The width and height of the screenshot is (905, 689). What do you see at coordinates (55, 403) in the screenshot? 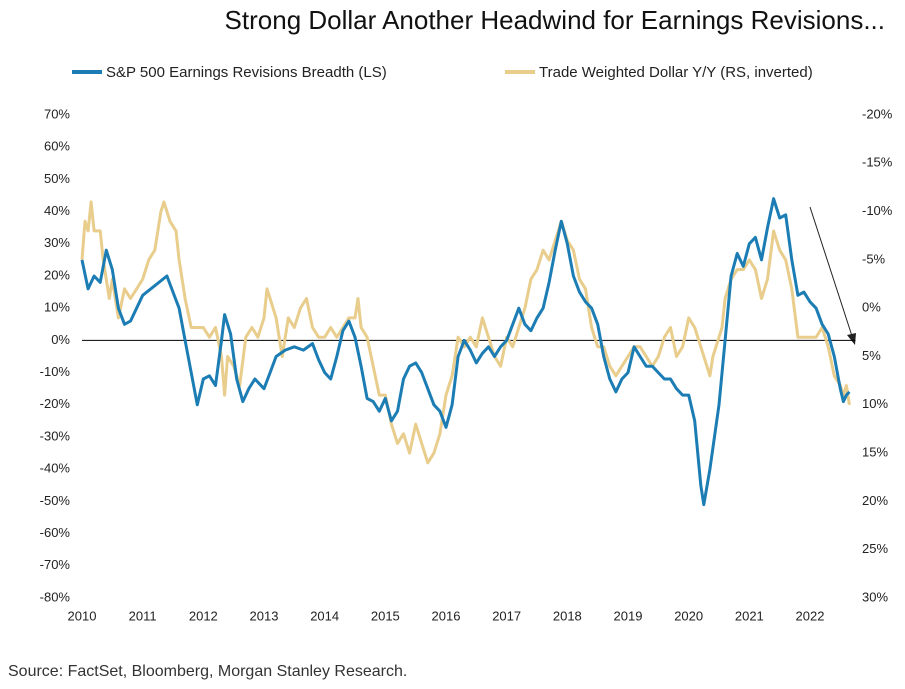
I see `y-tick-label: -20%` at bounding box center [55, 403].